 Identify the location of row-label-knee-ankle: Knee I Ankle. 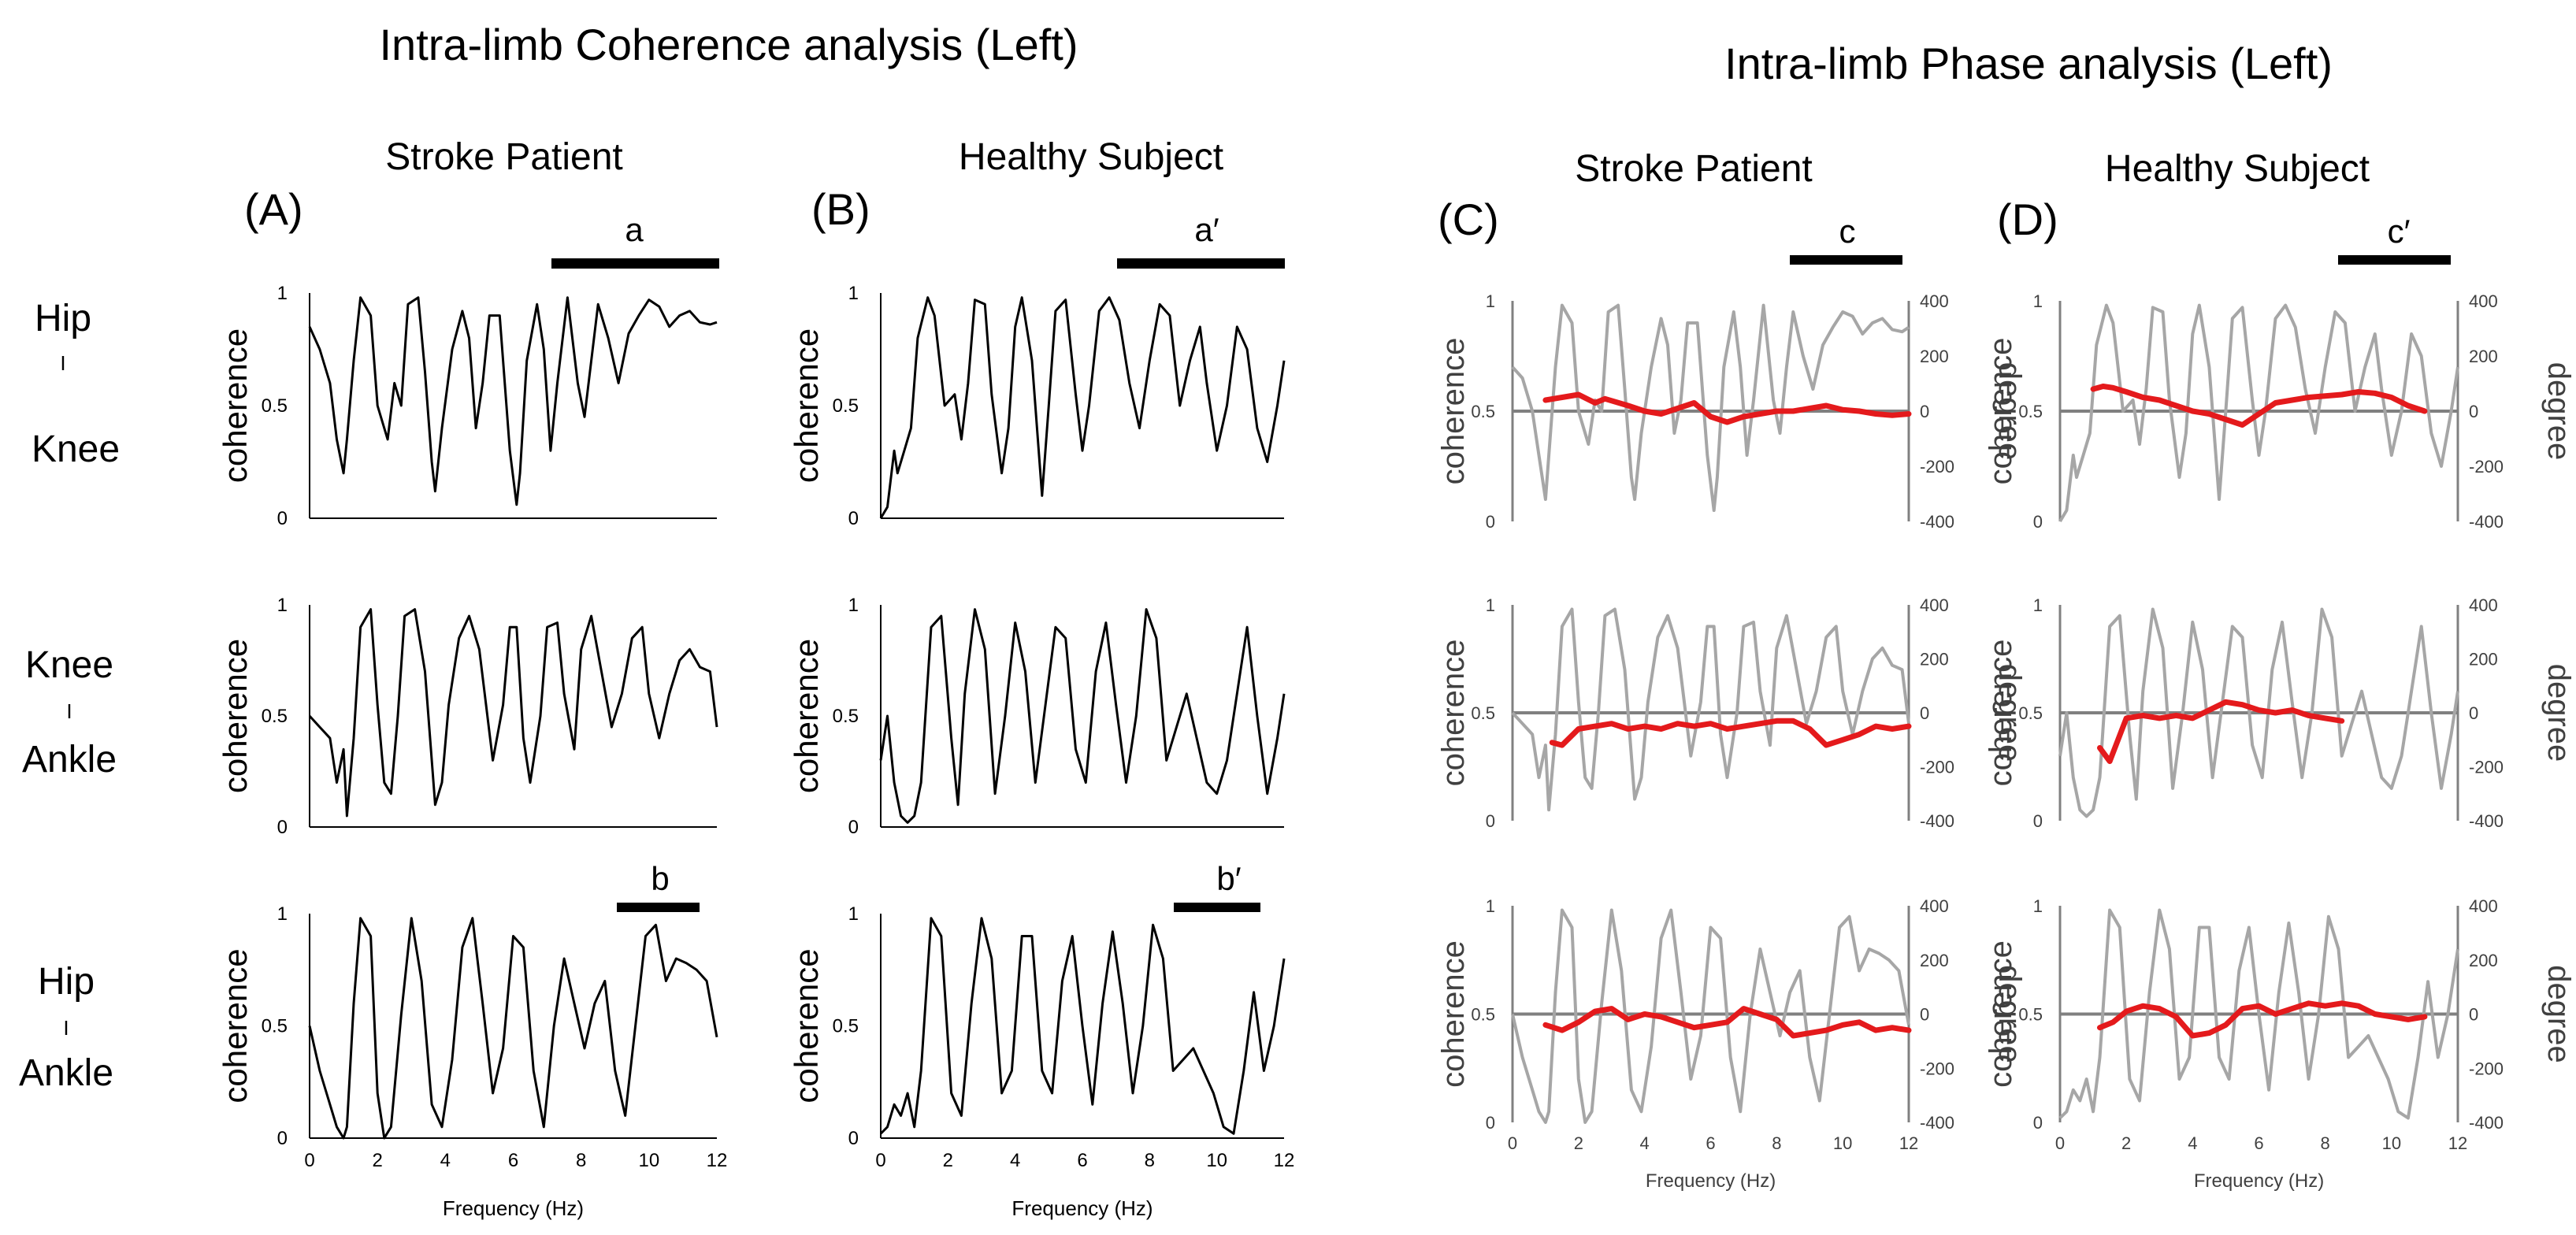
(69, 712).